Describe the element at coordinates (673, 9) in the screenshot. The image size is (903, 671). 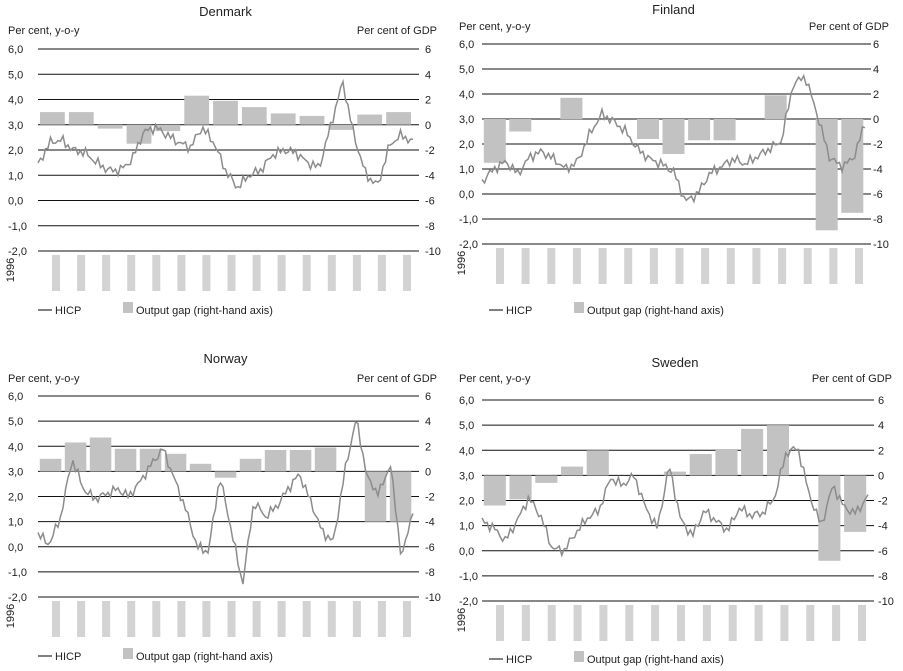
I see `chart-title: Finland` at that location.